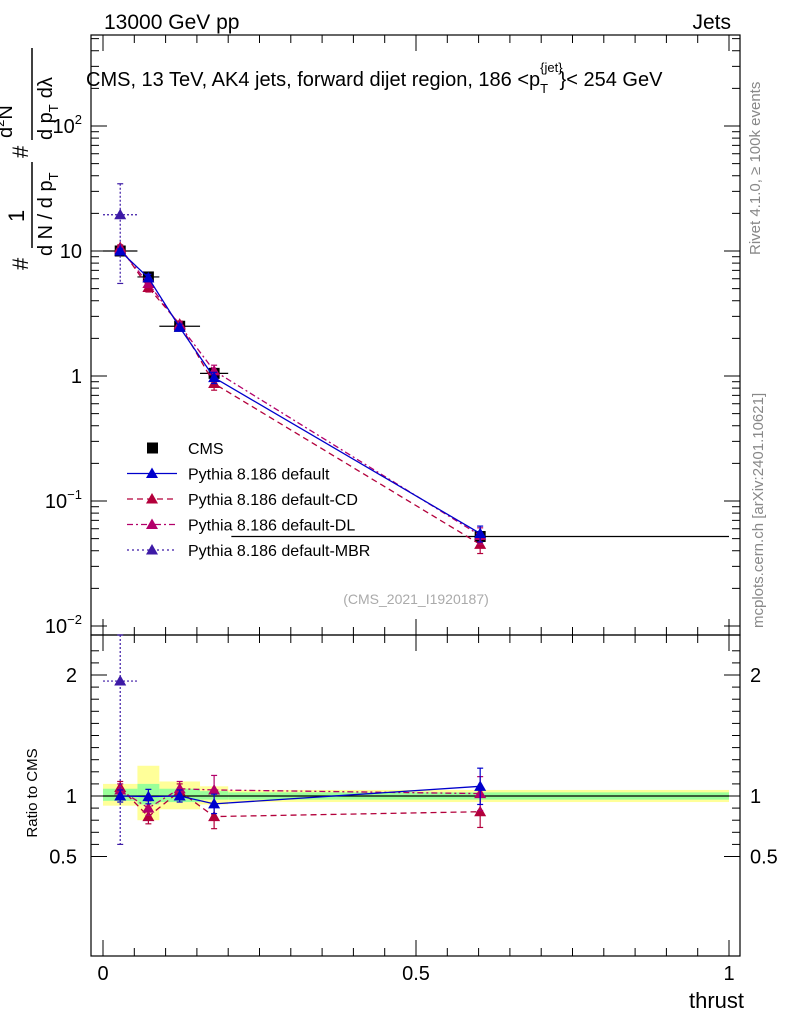 The width and height of the screenshot is (786, 1029). What do you see at coordinates (755, 797) in the screenshot?
I see `ratio-y-tick-label-right: 1` at bounding box center [755, 797].